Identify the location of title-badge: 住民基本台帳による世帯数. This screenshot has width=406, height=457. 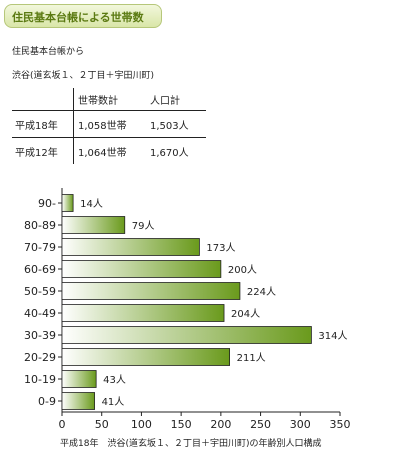
(83, 16).